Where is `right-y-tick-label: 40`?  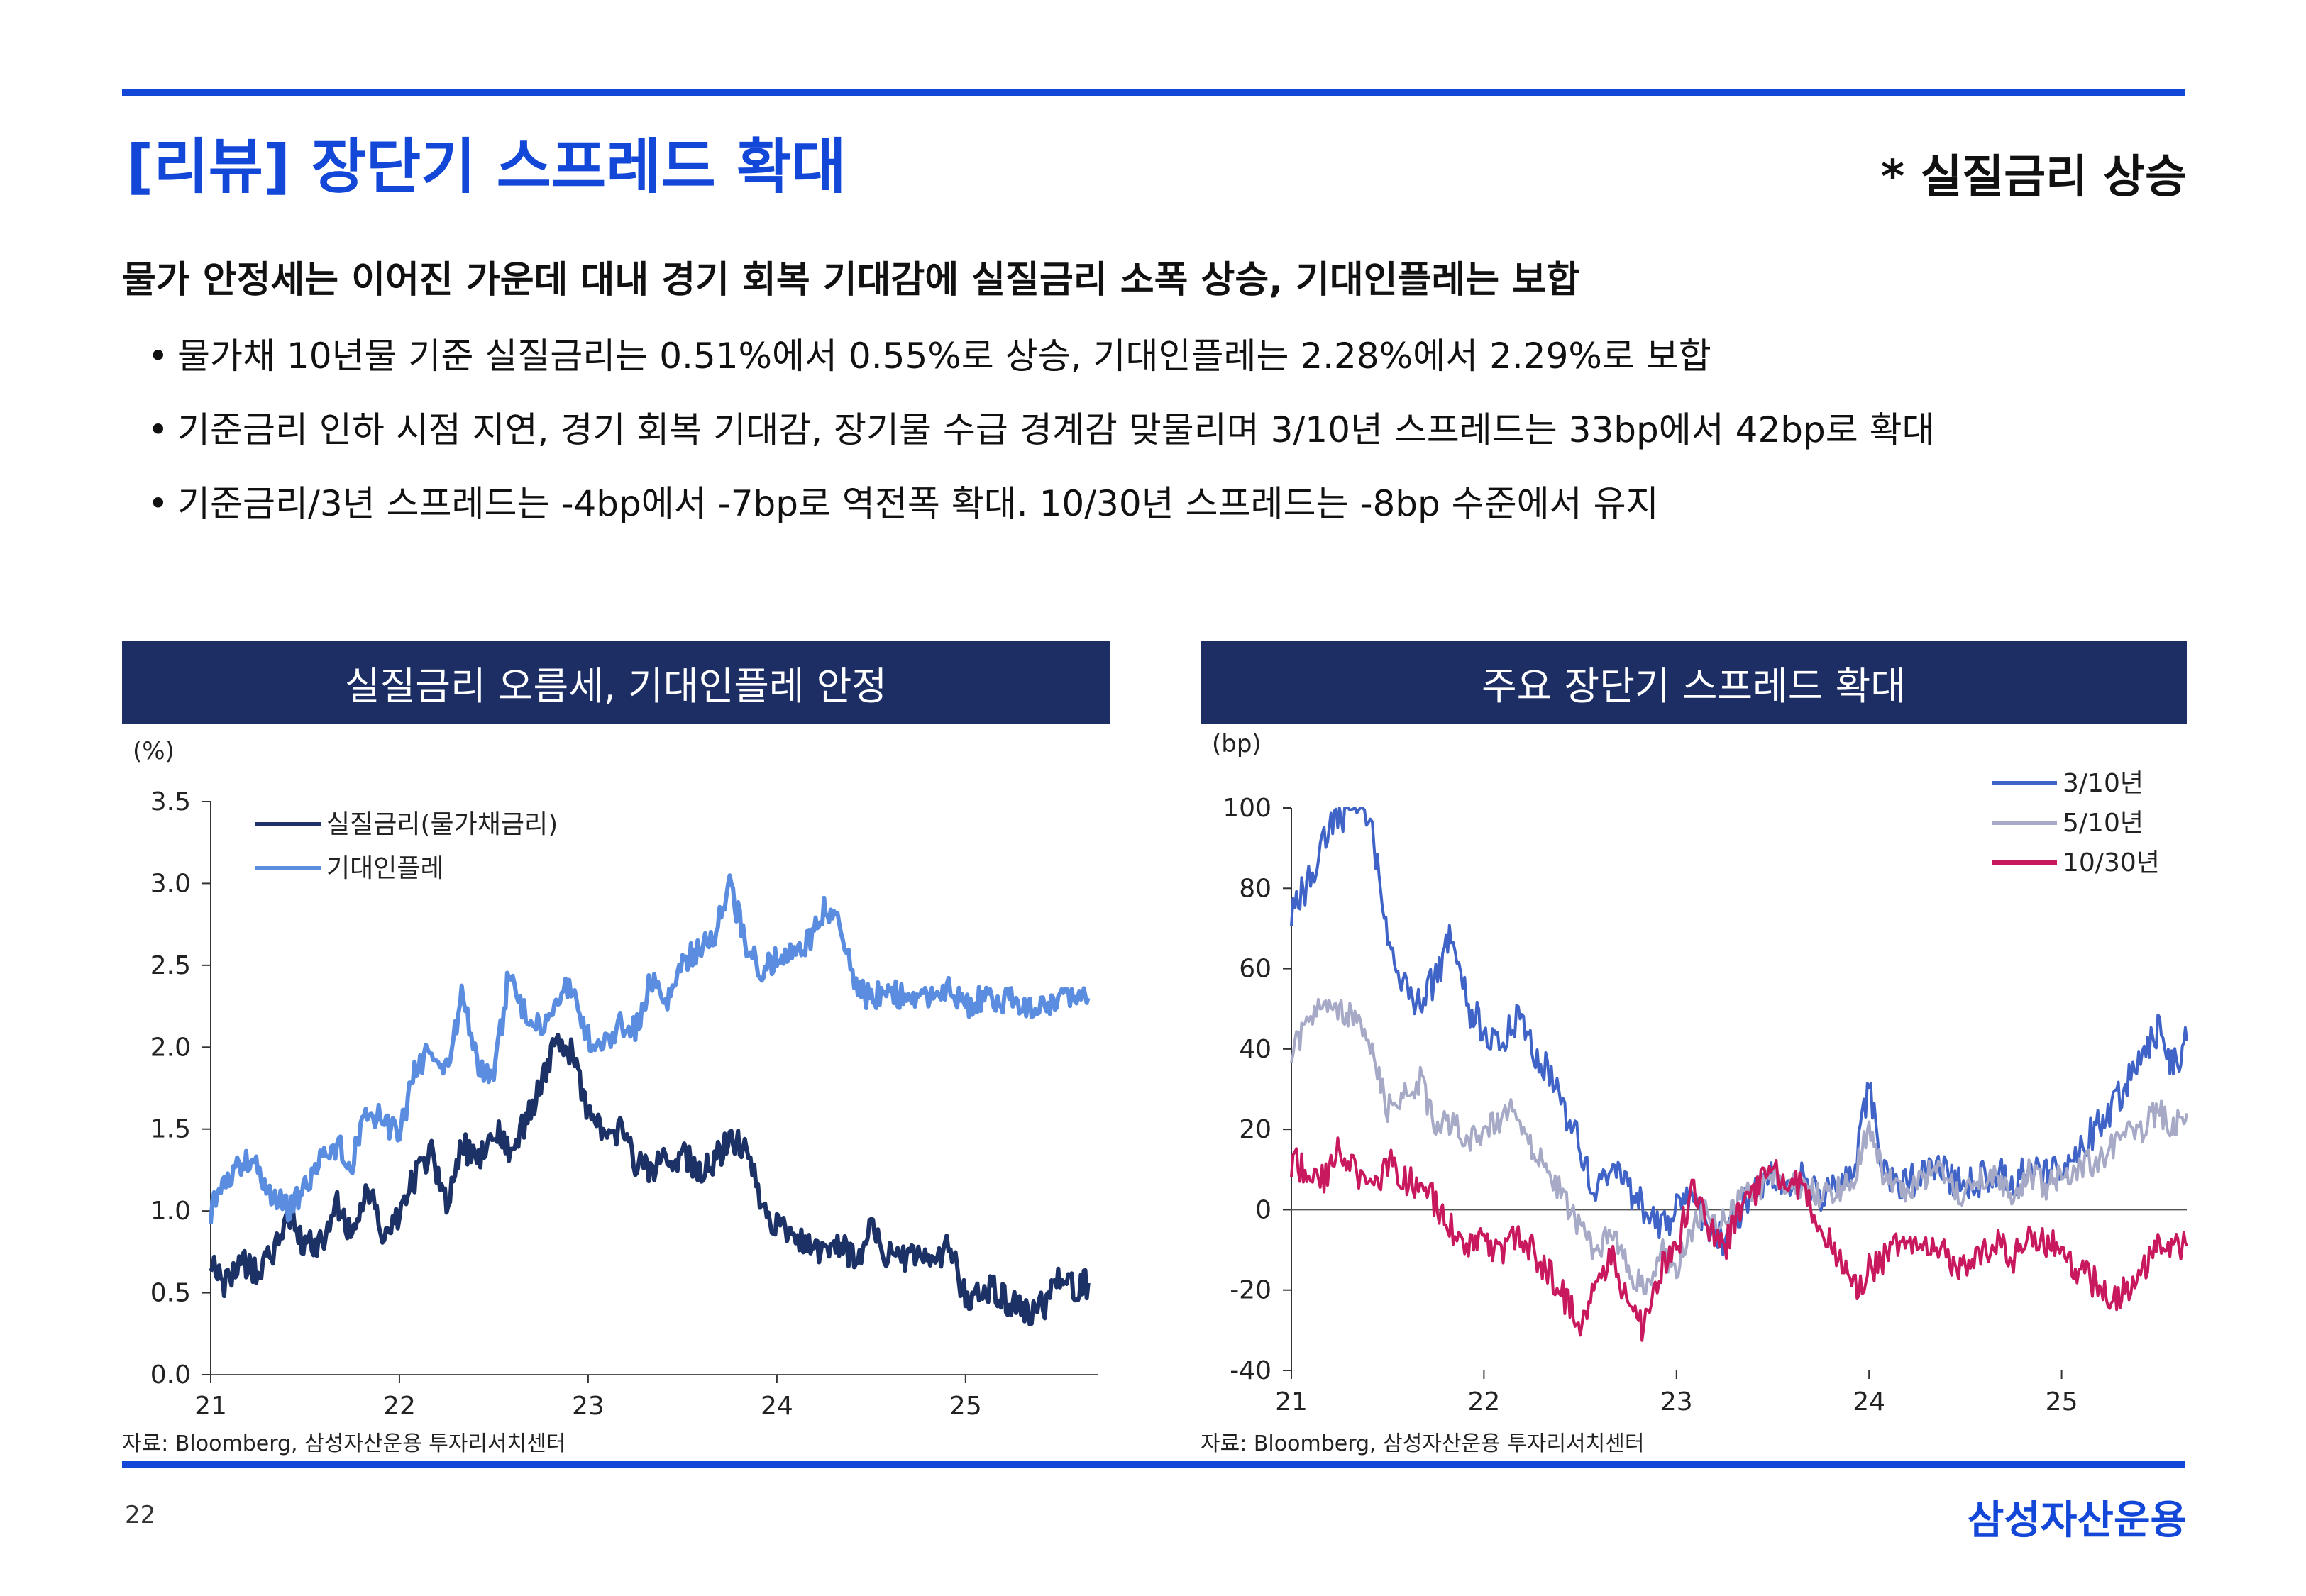
right-y-tick-label: 40 is located at coordinates (1255, 1049).